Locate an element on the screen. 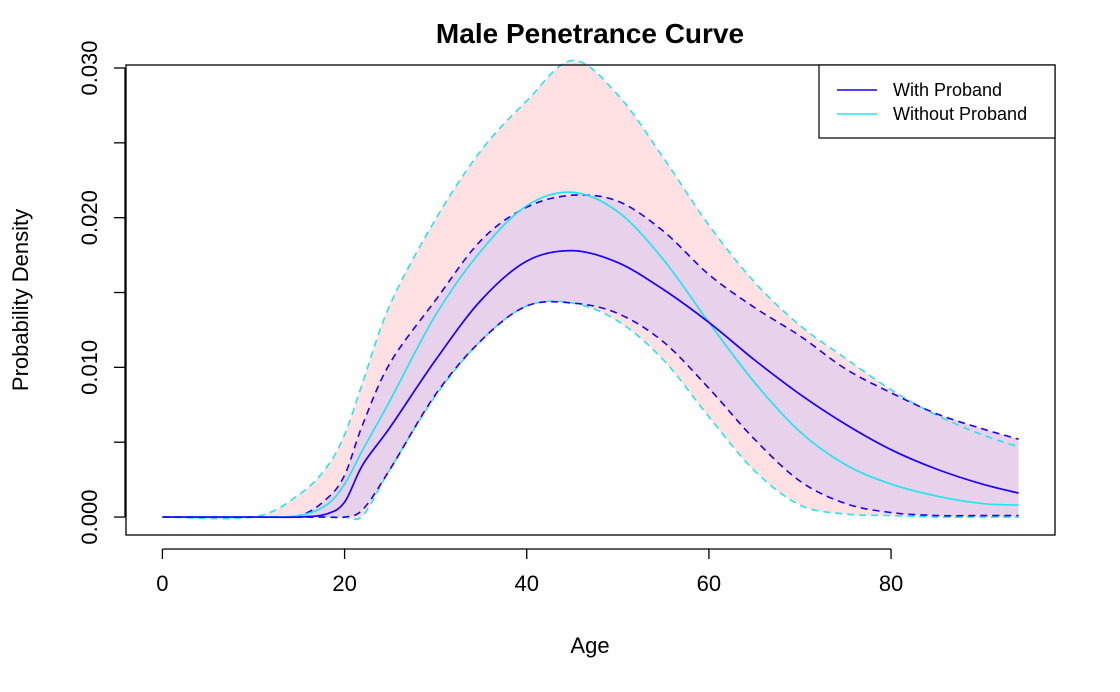 The width and height of the screenshot is (1120, 692). x-tick-label: 0 is located at coordinates (162, 583).